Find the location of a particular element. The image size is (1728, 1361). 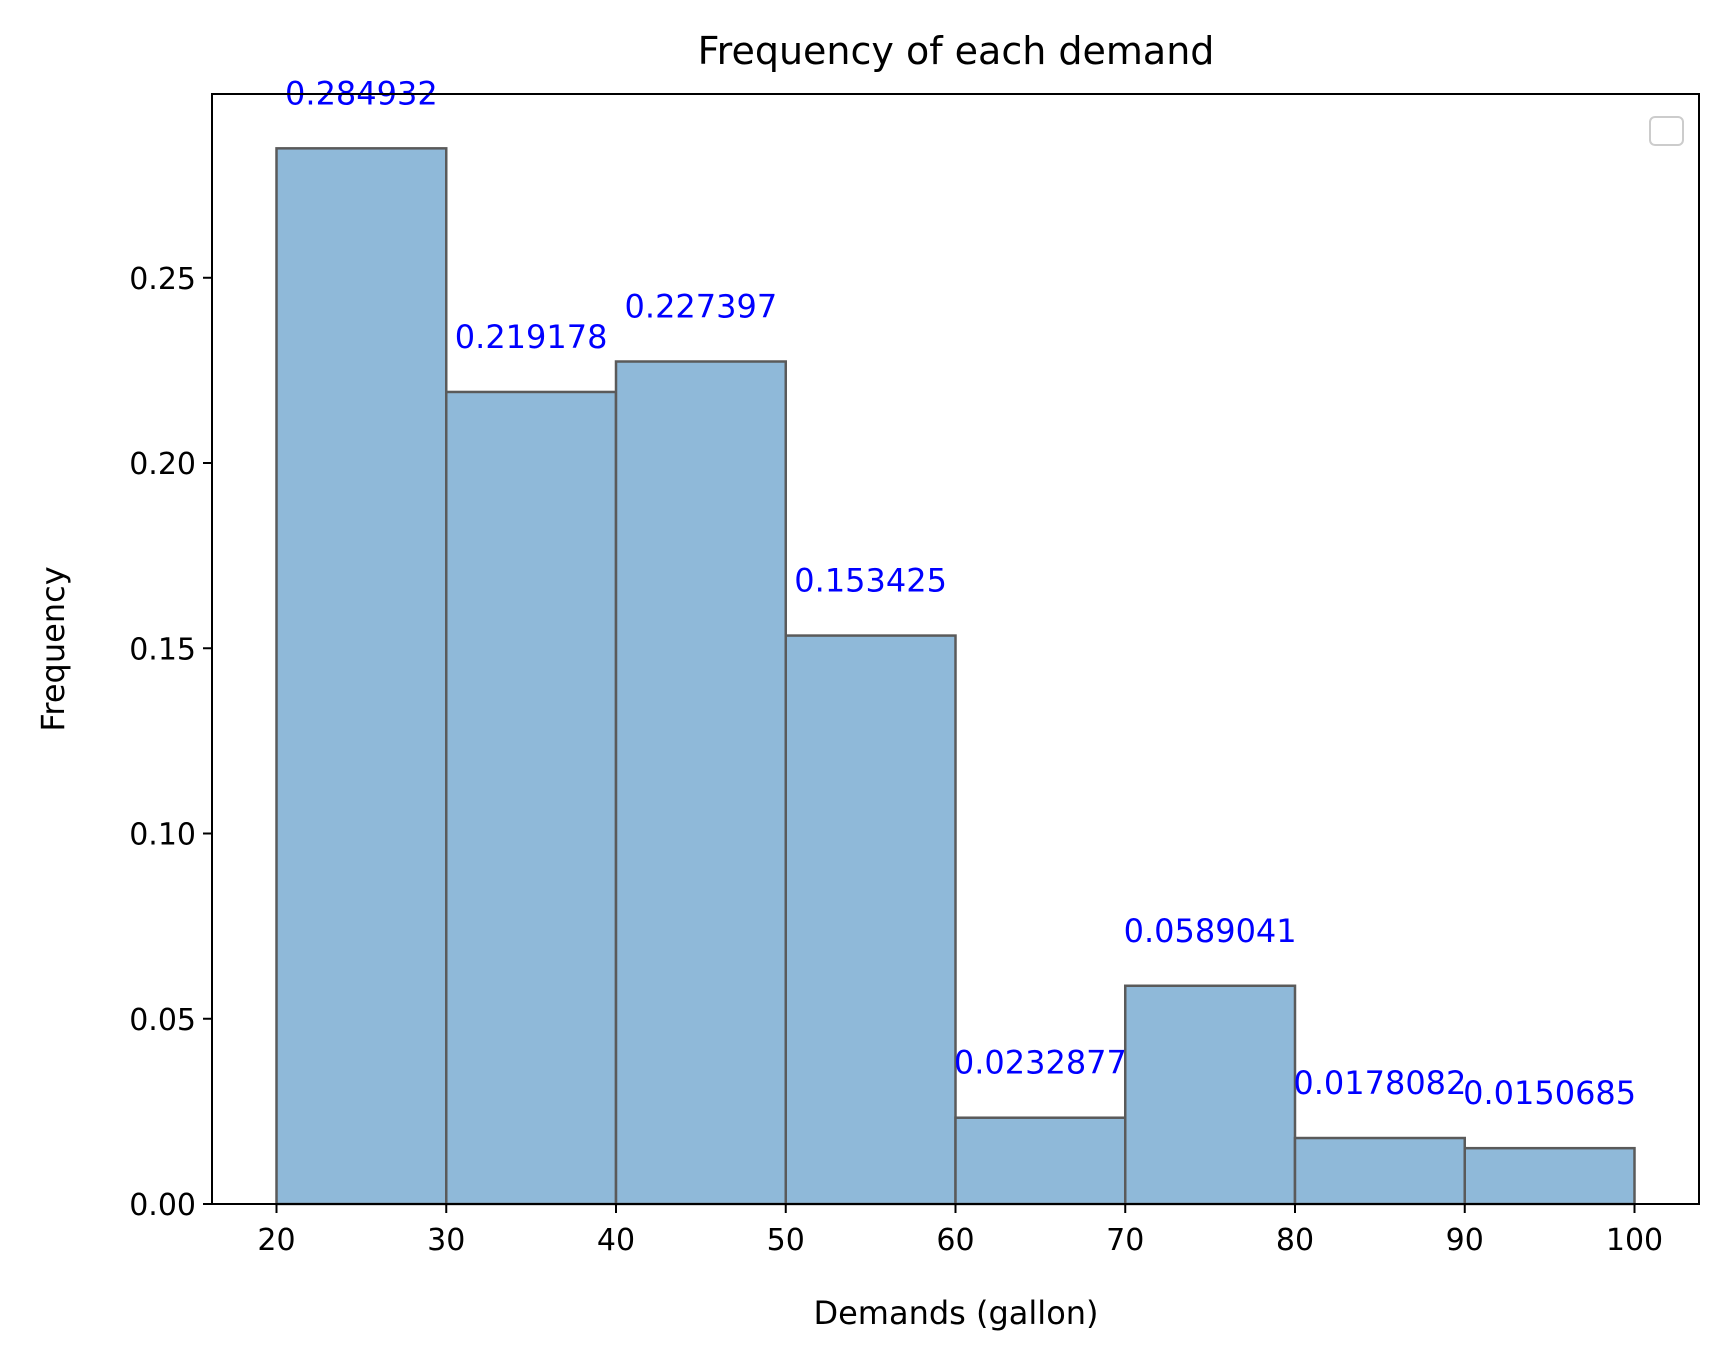

y-tick-label: 0.00 is located at coordinates (162, 1205).